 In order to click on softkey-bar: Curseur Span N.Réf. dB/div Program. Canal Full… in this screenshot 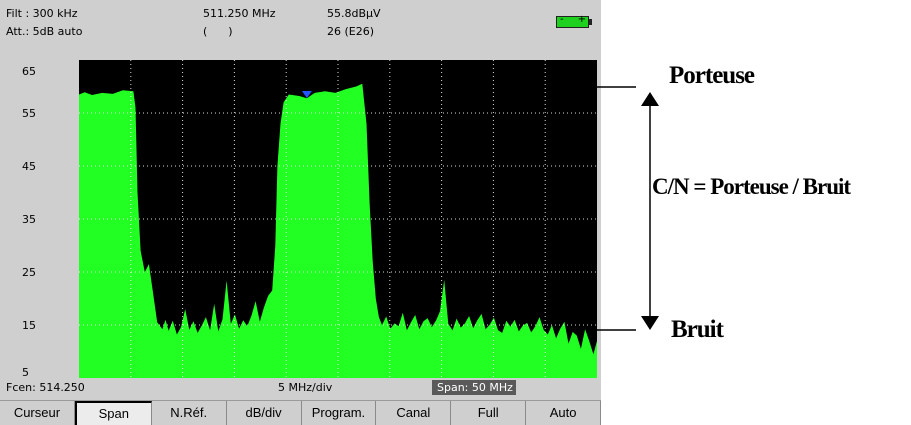, I will do `click(300, 412)`.